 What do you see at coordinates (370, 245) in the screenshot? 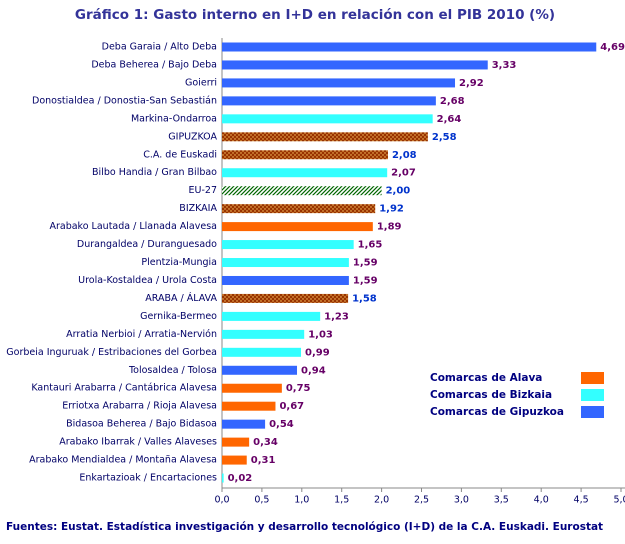
I see `value-label: 1,65` at bounding box center [370, 245].